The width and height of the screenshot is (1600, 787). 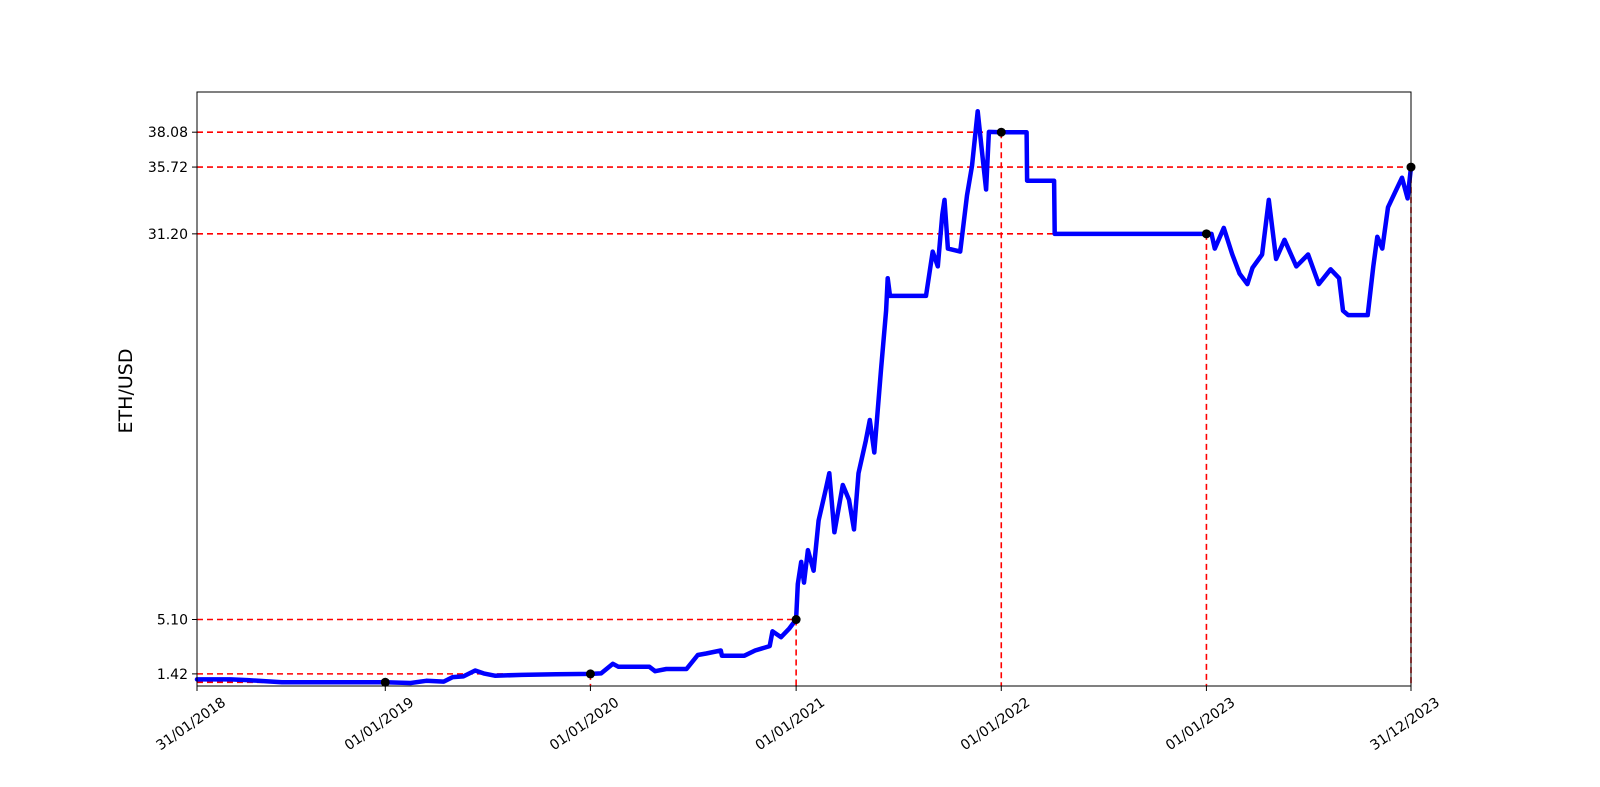 I want to click on x-tick-label-6: 31/12/2023, so click(x=1405, y=724).